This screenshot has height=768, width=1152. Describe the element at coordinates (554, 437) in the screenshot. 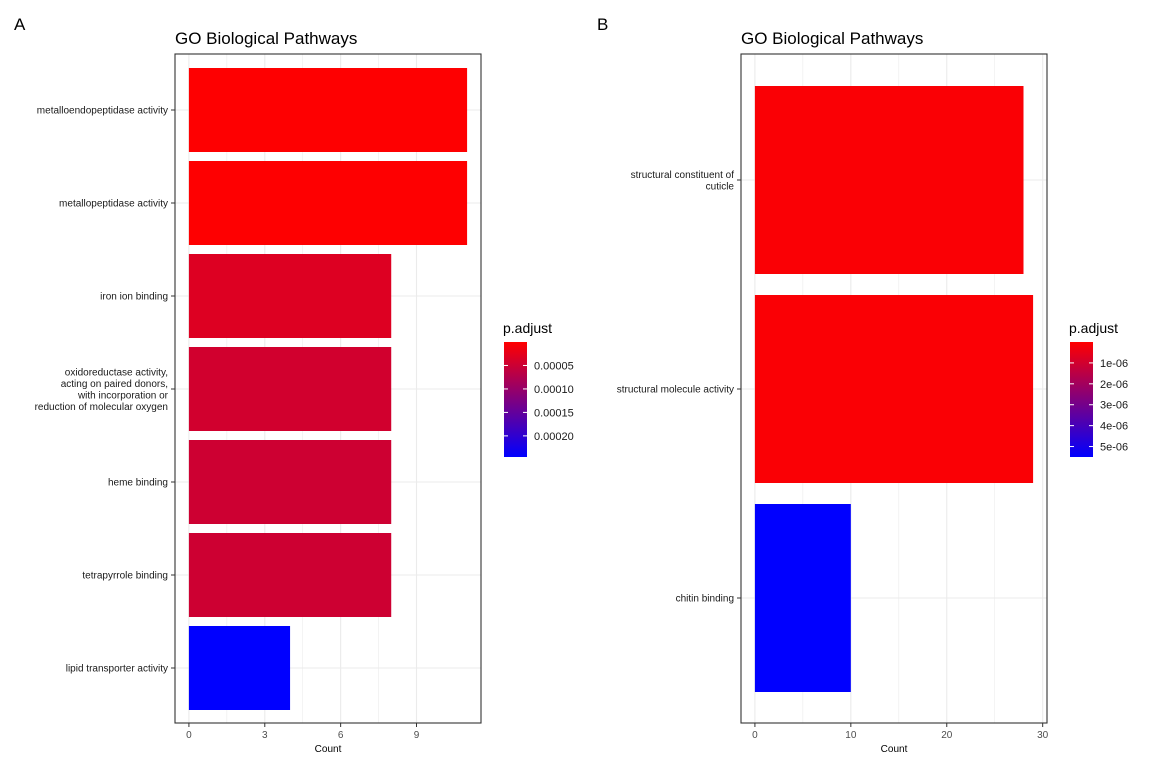

I see `panel-a-legend-tick-label: 0.00020` at that location.